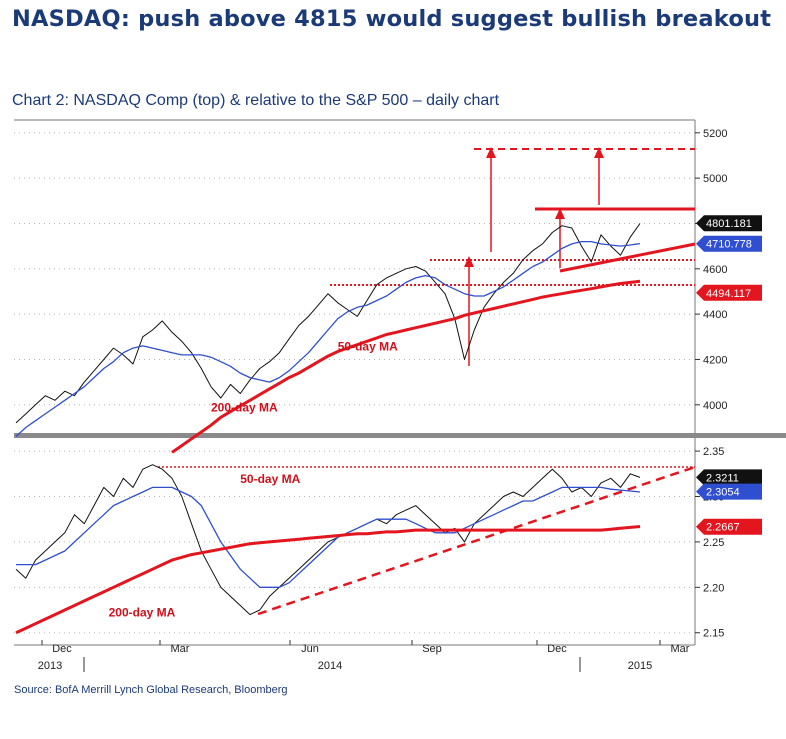  I want to click on y-tick-label: 5000, so click(715, 179).